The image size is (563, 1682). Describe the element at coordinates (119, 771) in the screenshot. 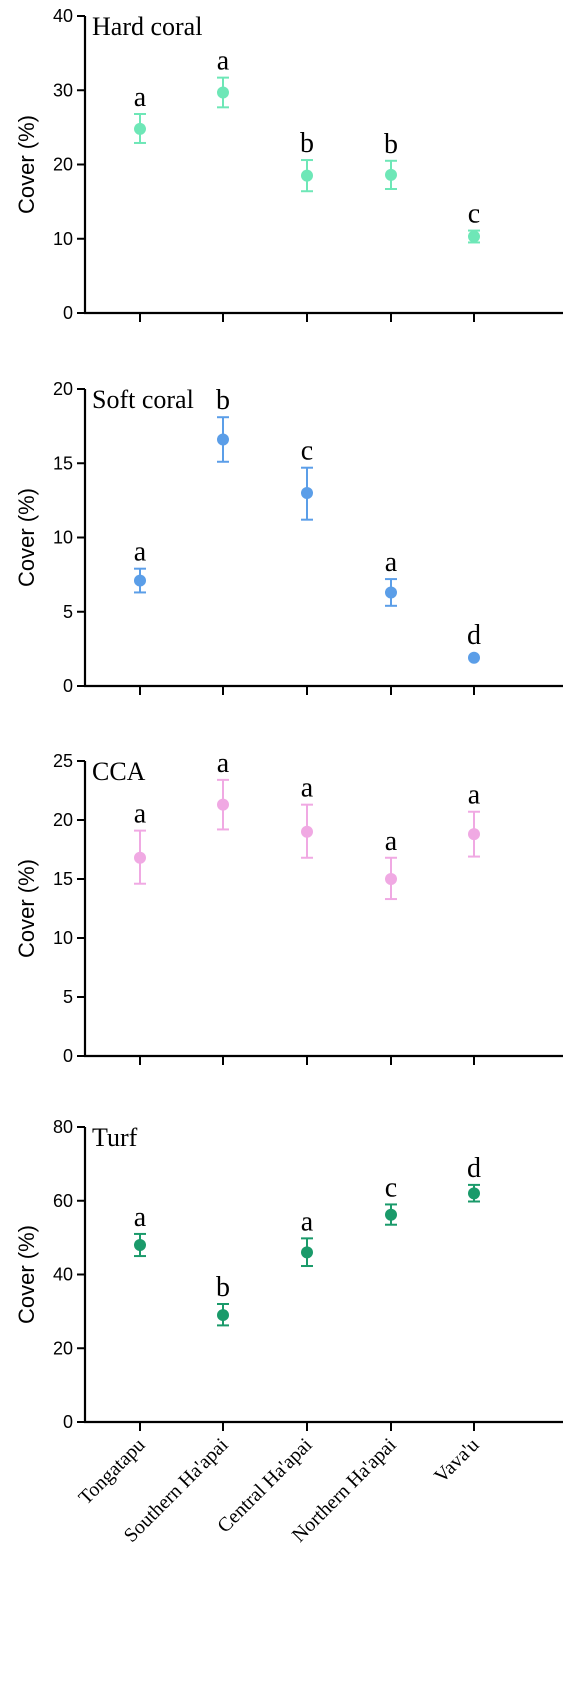

I see `panel-title: CCA` at that location.